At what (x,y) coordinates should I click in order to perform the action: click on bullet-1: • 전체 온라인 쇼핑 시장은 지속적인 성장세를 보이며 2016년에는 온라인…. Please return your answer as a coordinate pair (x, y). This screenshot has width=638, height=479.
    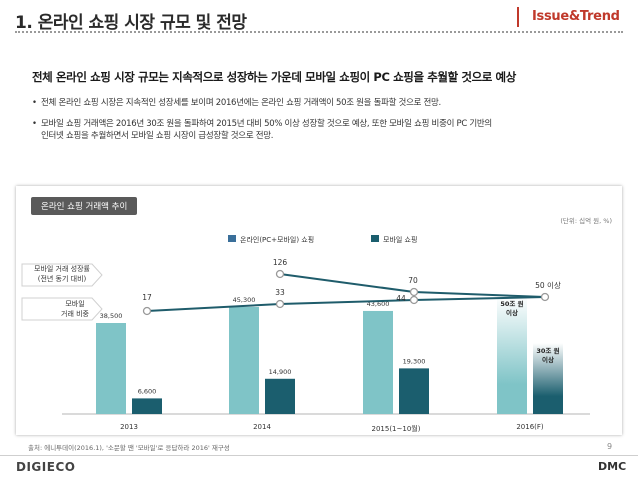
    Looking at the image, I should click on (236, 103).